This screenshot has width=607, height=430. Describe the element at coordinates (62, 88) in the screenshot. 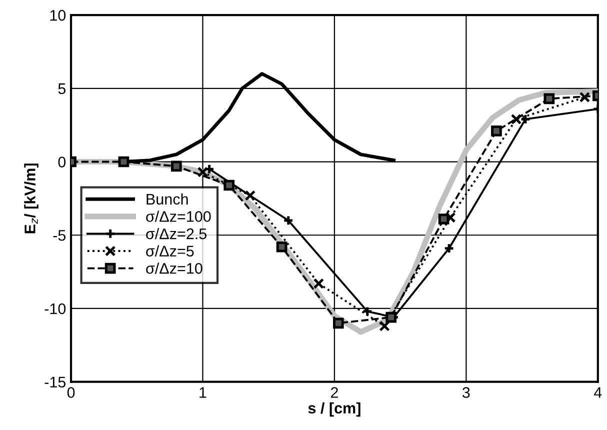

I see `y-tick-label: 5` at that location.